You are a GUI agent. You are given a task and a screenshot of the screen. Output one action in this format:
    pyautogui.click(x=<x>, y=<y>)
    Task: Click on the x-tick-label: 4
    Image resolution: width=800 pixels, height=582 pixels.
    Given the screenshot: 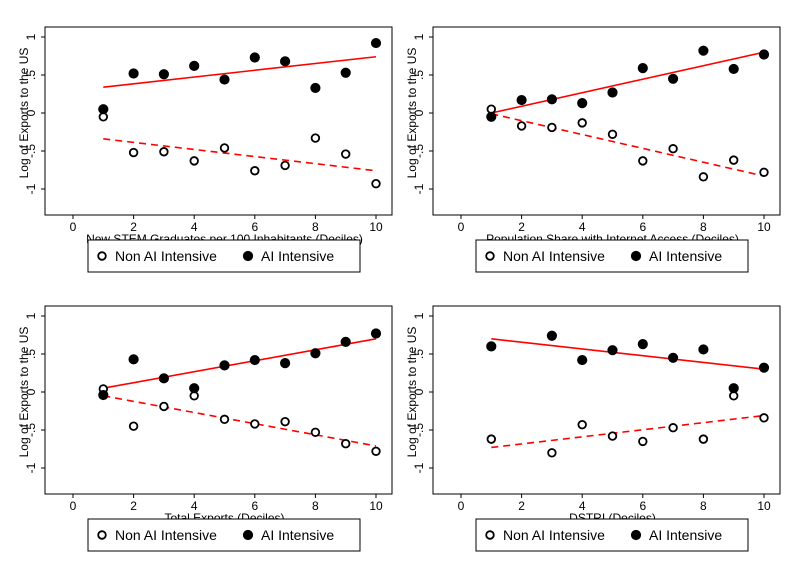 What is the action you would take?
    pyautogui.click(x=582, y=227)
    